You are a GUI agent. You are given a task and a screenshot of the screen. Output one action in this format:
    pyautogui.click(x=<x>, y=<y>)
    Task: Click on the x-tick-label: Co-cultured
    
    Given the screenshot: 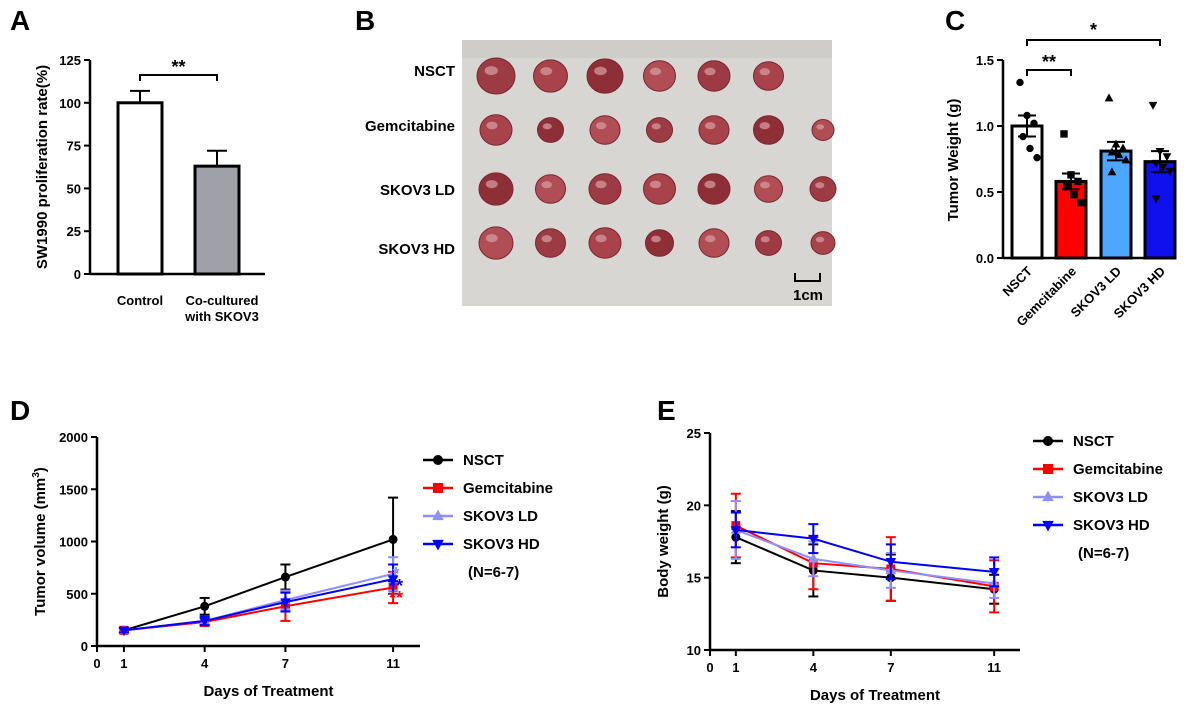 What is the action you would take?
    pyautogui.click(x=222, y=300)
    